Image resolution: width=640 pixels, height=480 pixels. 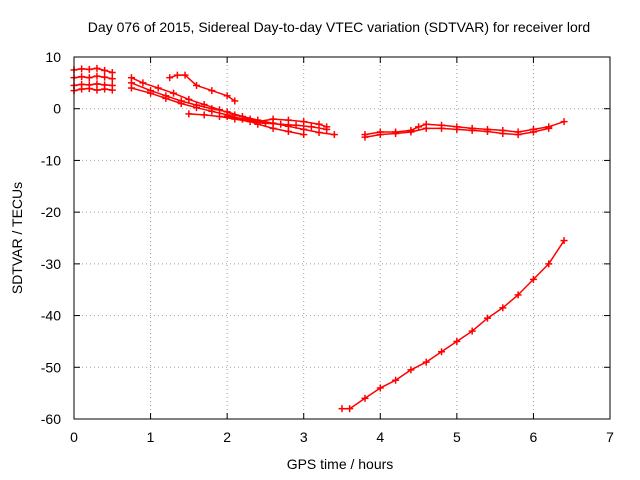 What do you see at coordinates (340, 464) in the screenshot?
I see `x-axis-label: GPS time / hours` at bounding box center [340, 464].